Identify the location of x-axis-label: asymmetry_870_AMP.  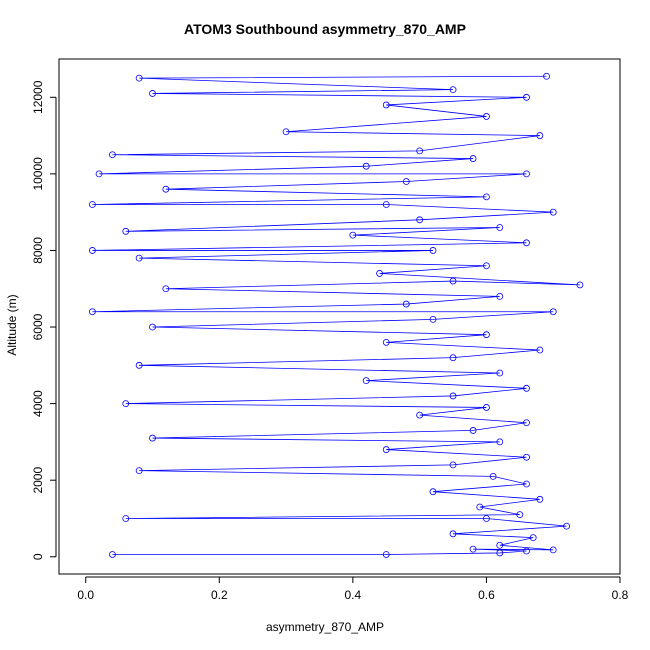
(325, 627).